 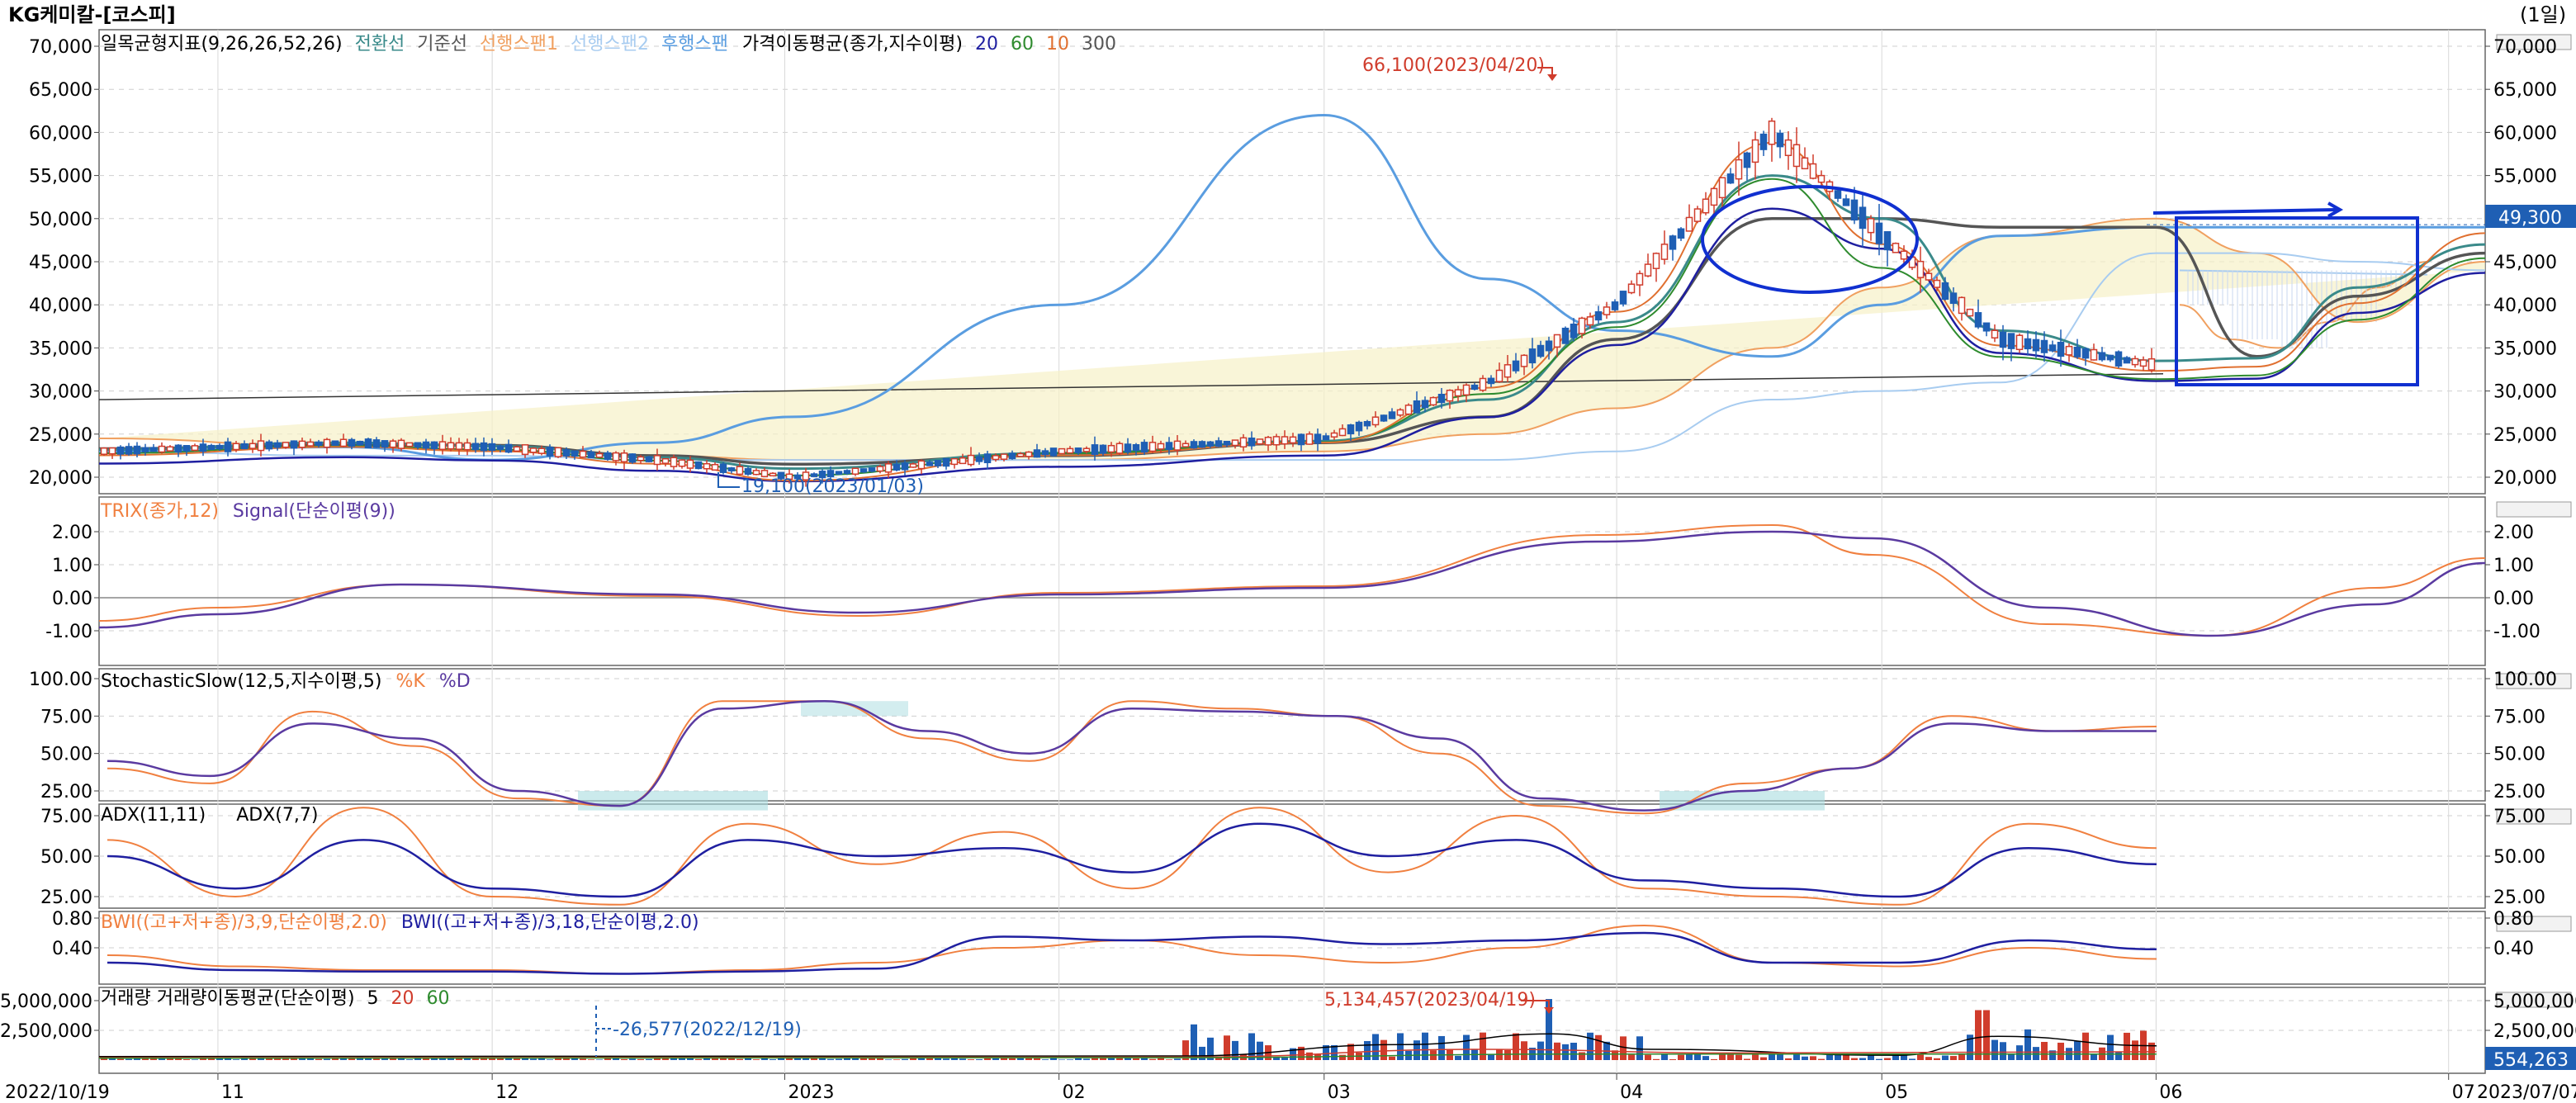 I want to click on legend-span1: 선행스팬1, so click(x=519, y=44).